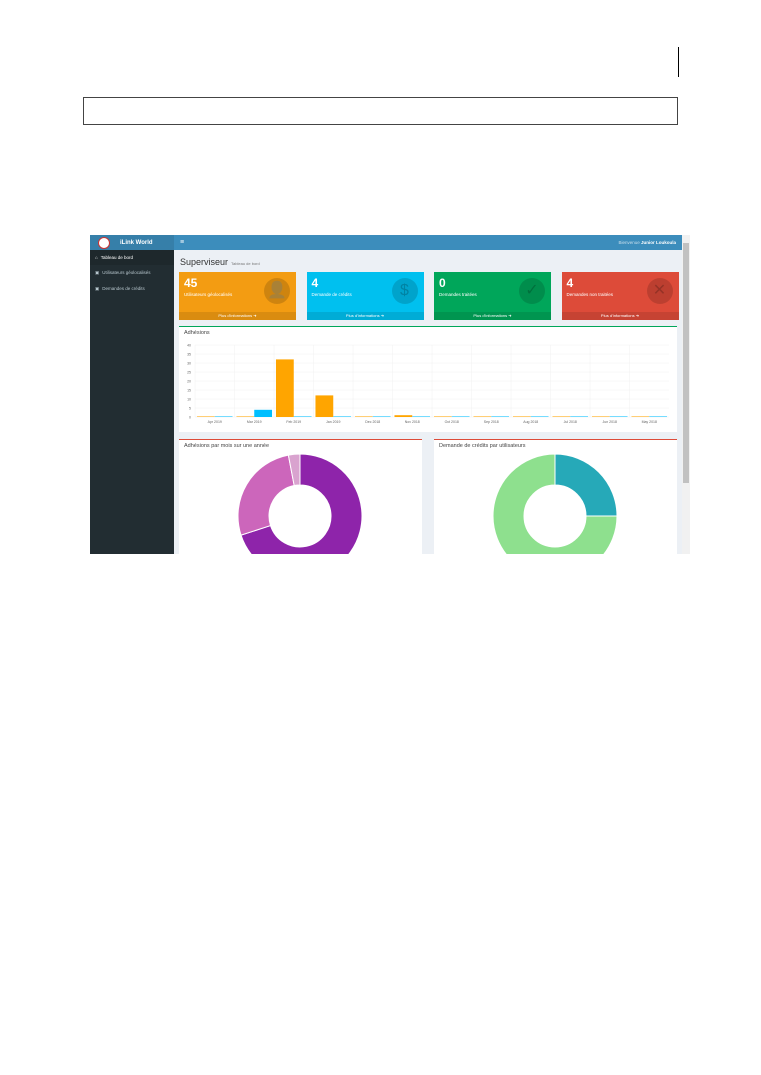  Describe the element at coordinates (126, 272) in the screenshot. I see `sidebar-item-label: Utilisateurs géolocalisés` at that location.